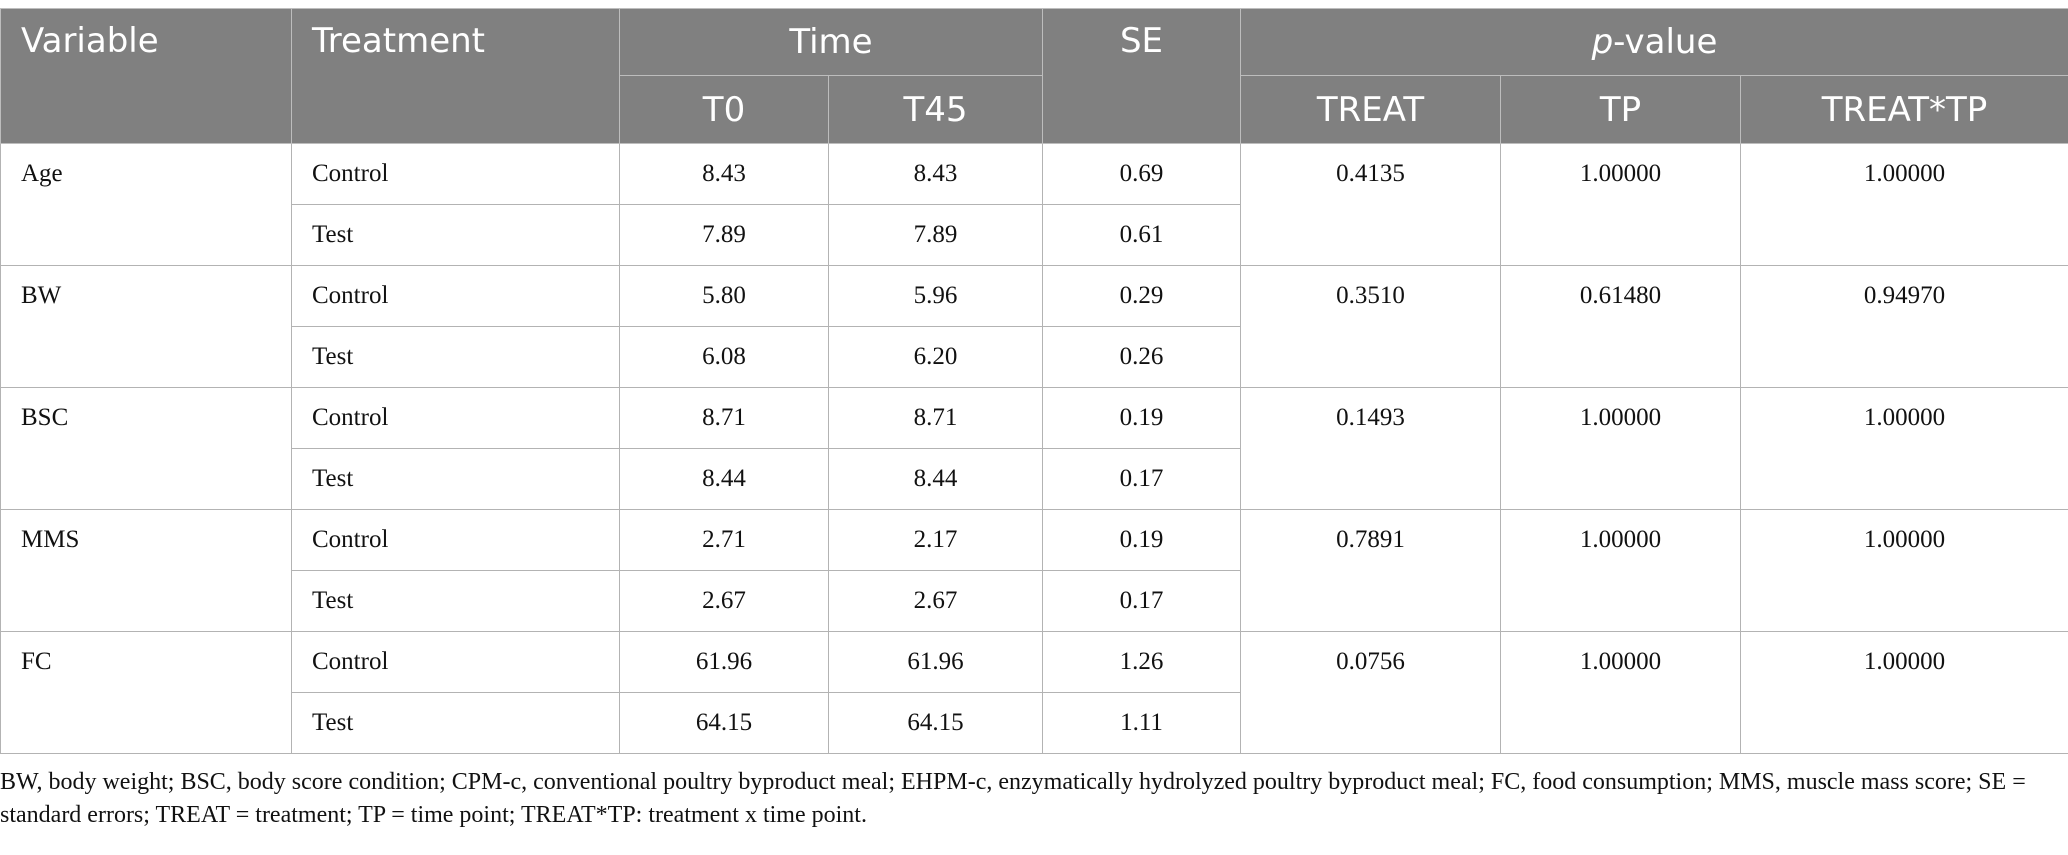 Image resolution: width=2068 pixels, height=855 pixels. I want to click on cell-se: 0.29, so click(1141, 296).